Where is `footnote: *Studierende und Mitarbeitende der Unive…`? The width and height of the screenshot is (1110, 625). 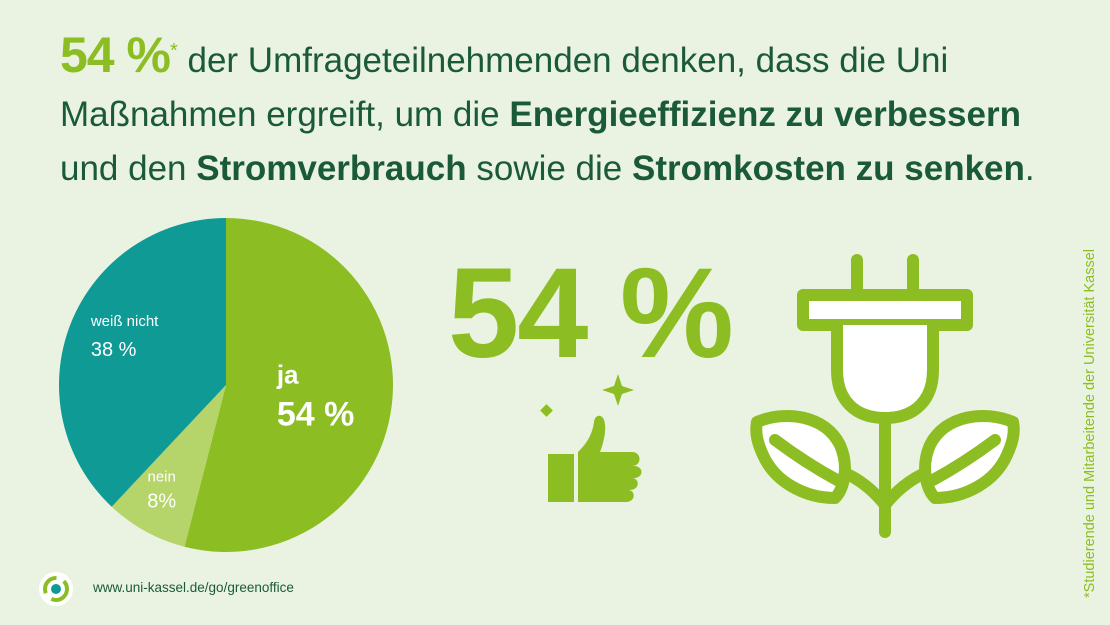 footnote: *Studierende und Mitarbeitende der Unive… is located at coordinates (1090, 423).